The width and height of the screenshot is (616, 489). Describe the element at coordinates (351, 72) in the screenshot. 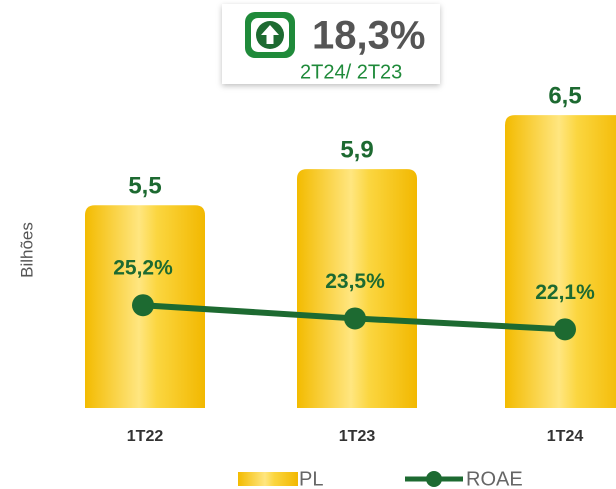

I see `badge-period: 2T24/ 2T23` at that location.